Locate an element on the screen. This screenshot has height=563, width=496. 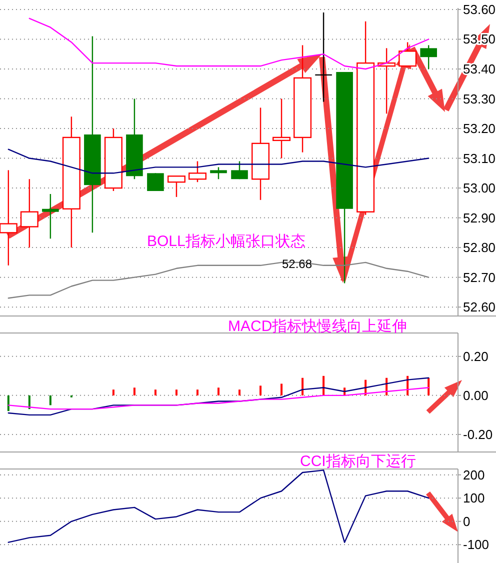
annotation: 52.68 is located at coordinates (297, 264).